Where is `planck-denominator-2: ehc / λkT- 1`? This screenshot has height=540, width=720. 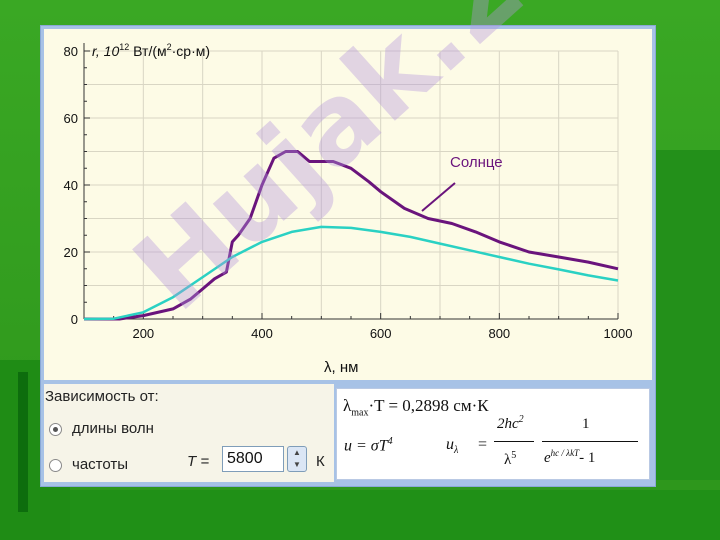 planck-denominator-2: ehc / λkT- 1 is located at coordinates (570, 457).